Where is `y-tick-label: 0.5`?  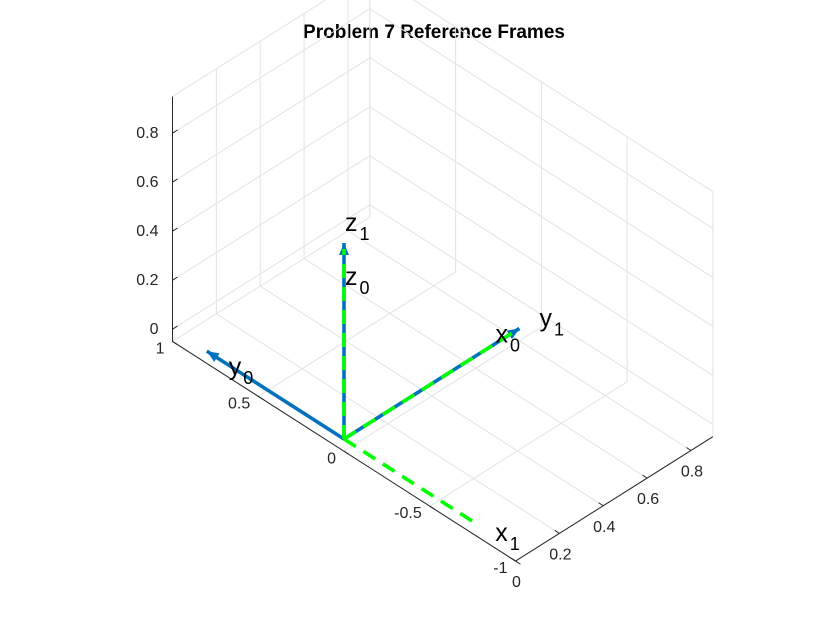
y-tick-label: 0.5 is located at coordinates (239, 403).